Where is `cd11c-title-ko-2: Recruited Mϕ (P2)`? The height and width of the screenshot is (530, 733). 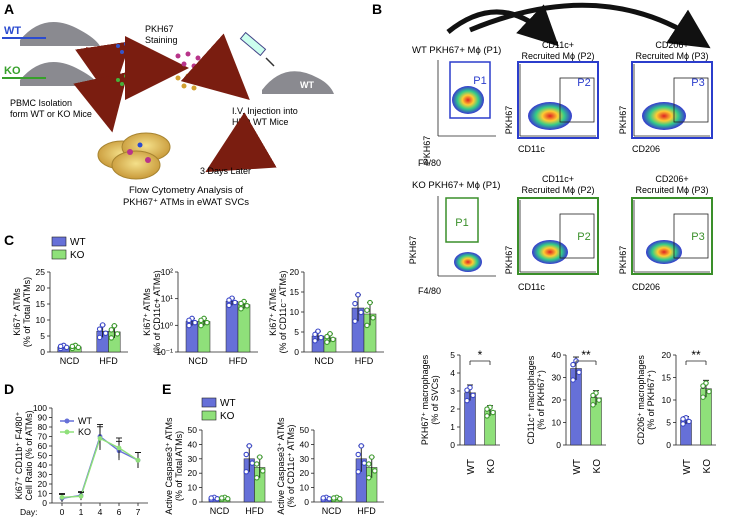 cd11c-title-ko-2: Recruited Mϕ (P2) is located at coordinates (557, 190).